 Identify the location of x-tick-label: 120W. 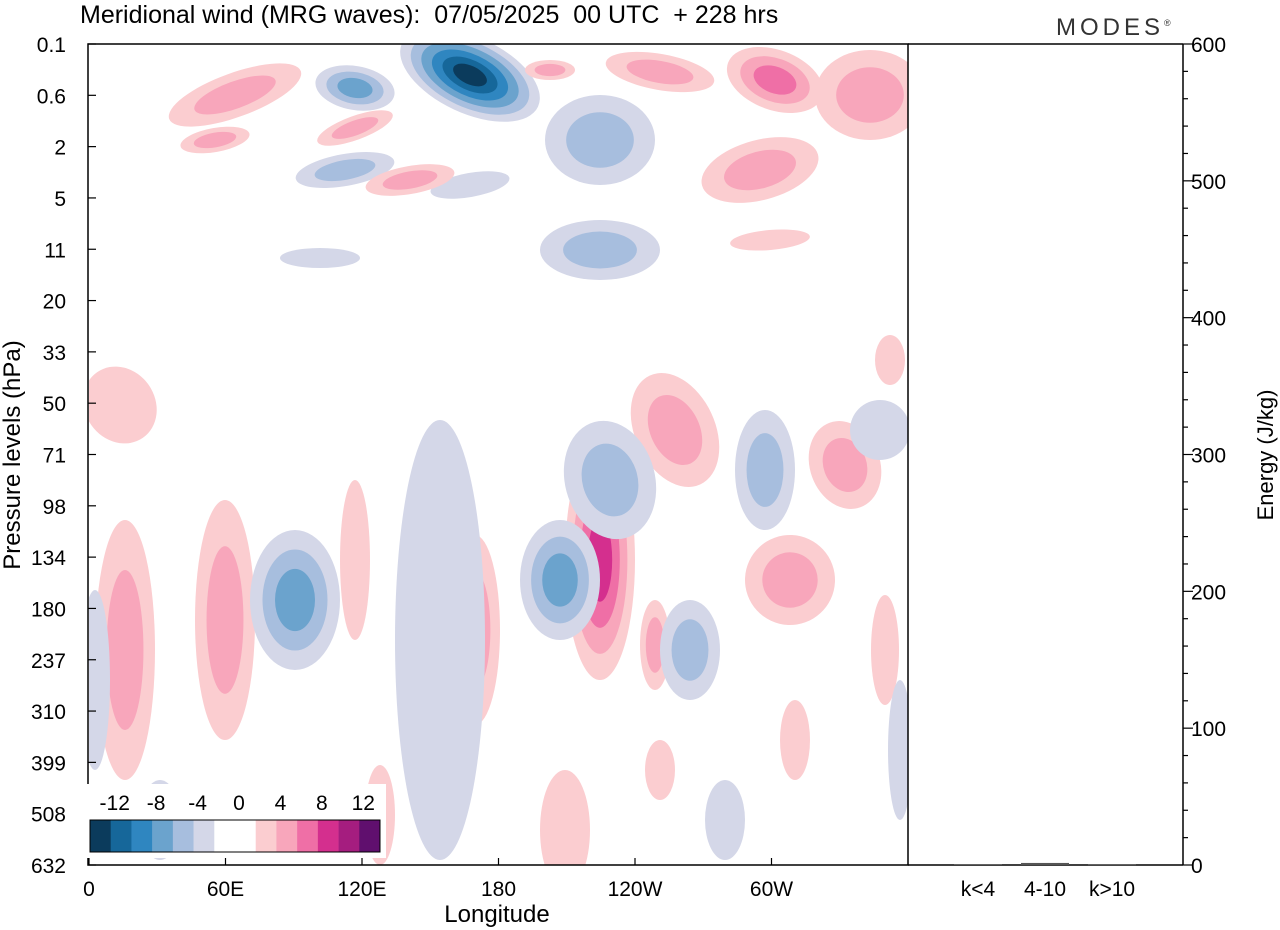
(635, 889).